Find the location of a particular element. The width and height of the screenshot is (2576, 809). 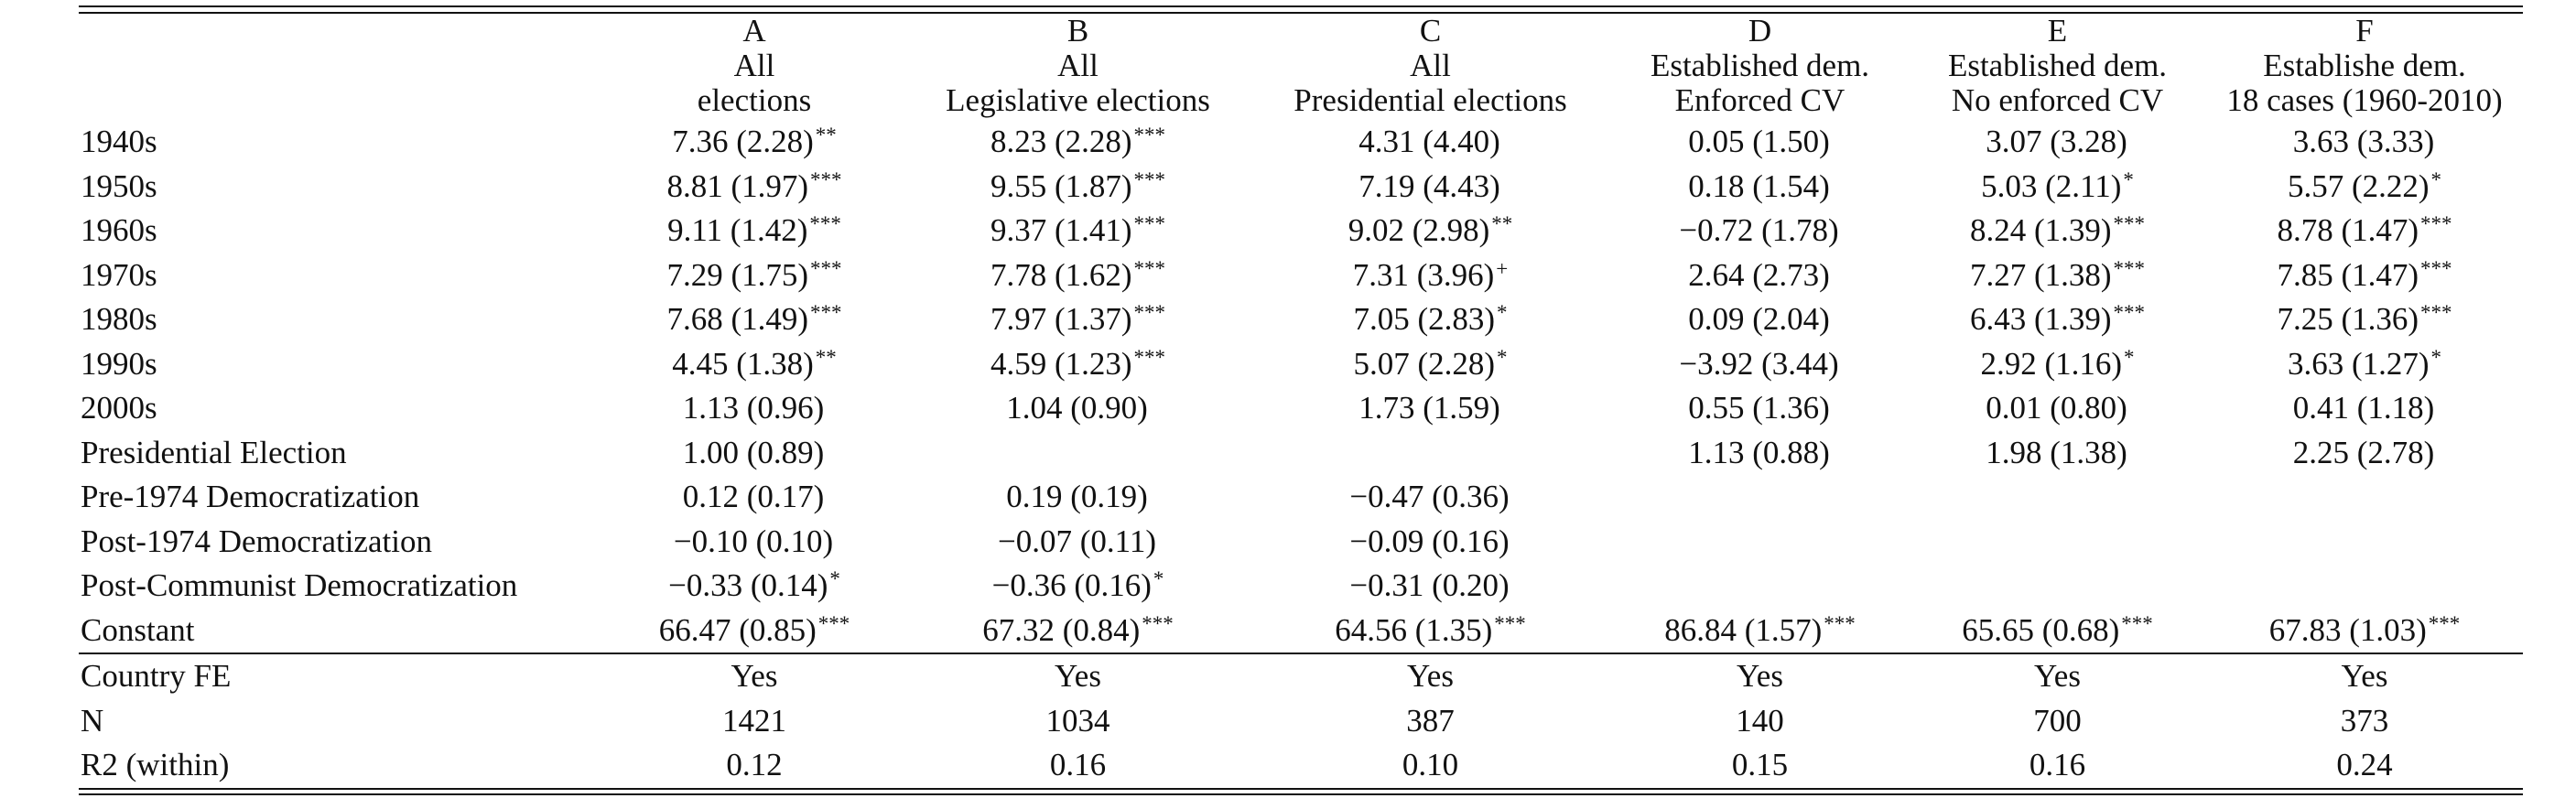

row-label: 1950s is located at coordinates (119, 185).